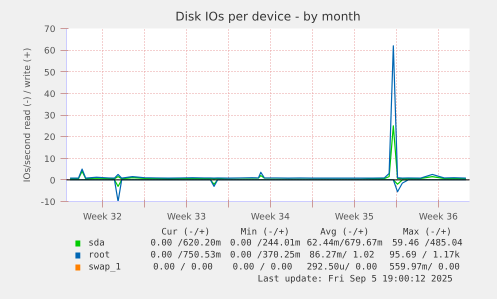  I want to click on text: 0.00 /750.53m, so click(185, 255).